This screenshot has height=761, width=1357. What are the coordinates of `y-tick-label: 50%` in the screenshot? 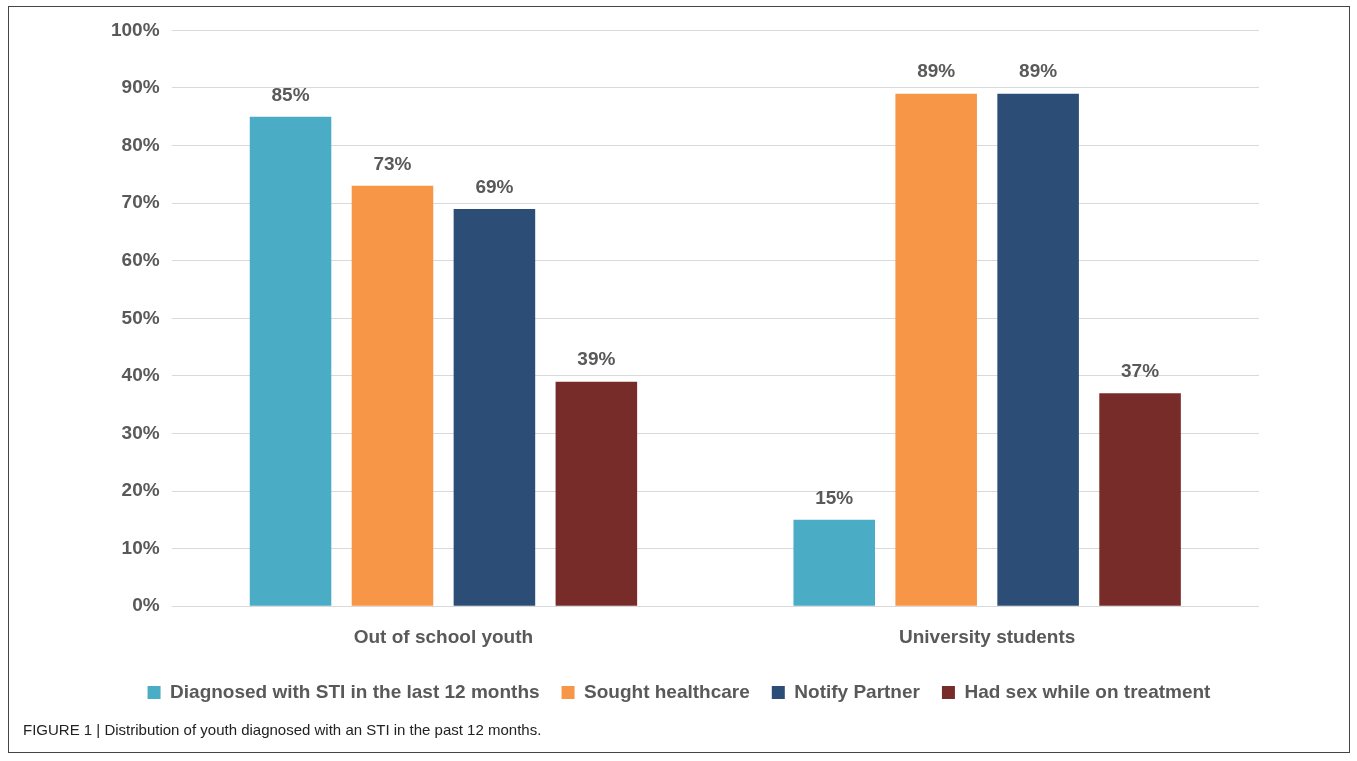 It's located at (140, 317).